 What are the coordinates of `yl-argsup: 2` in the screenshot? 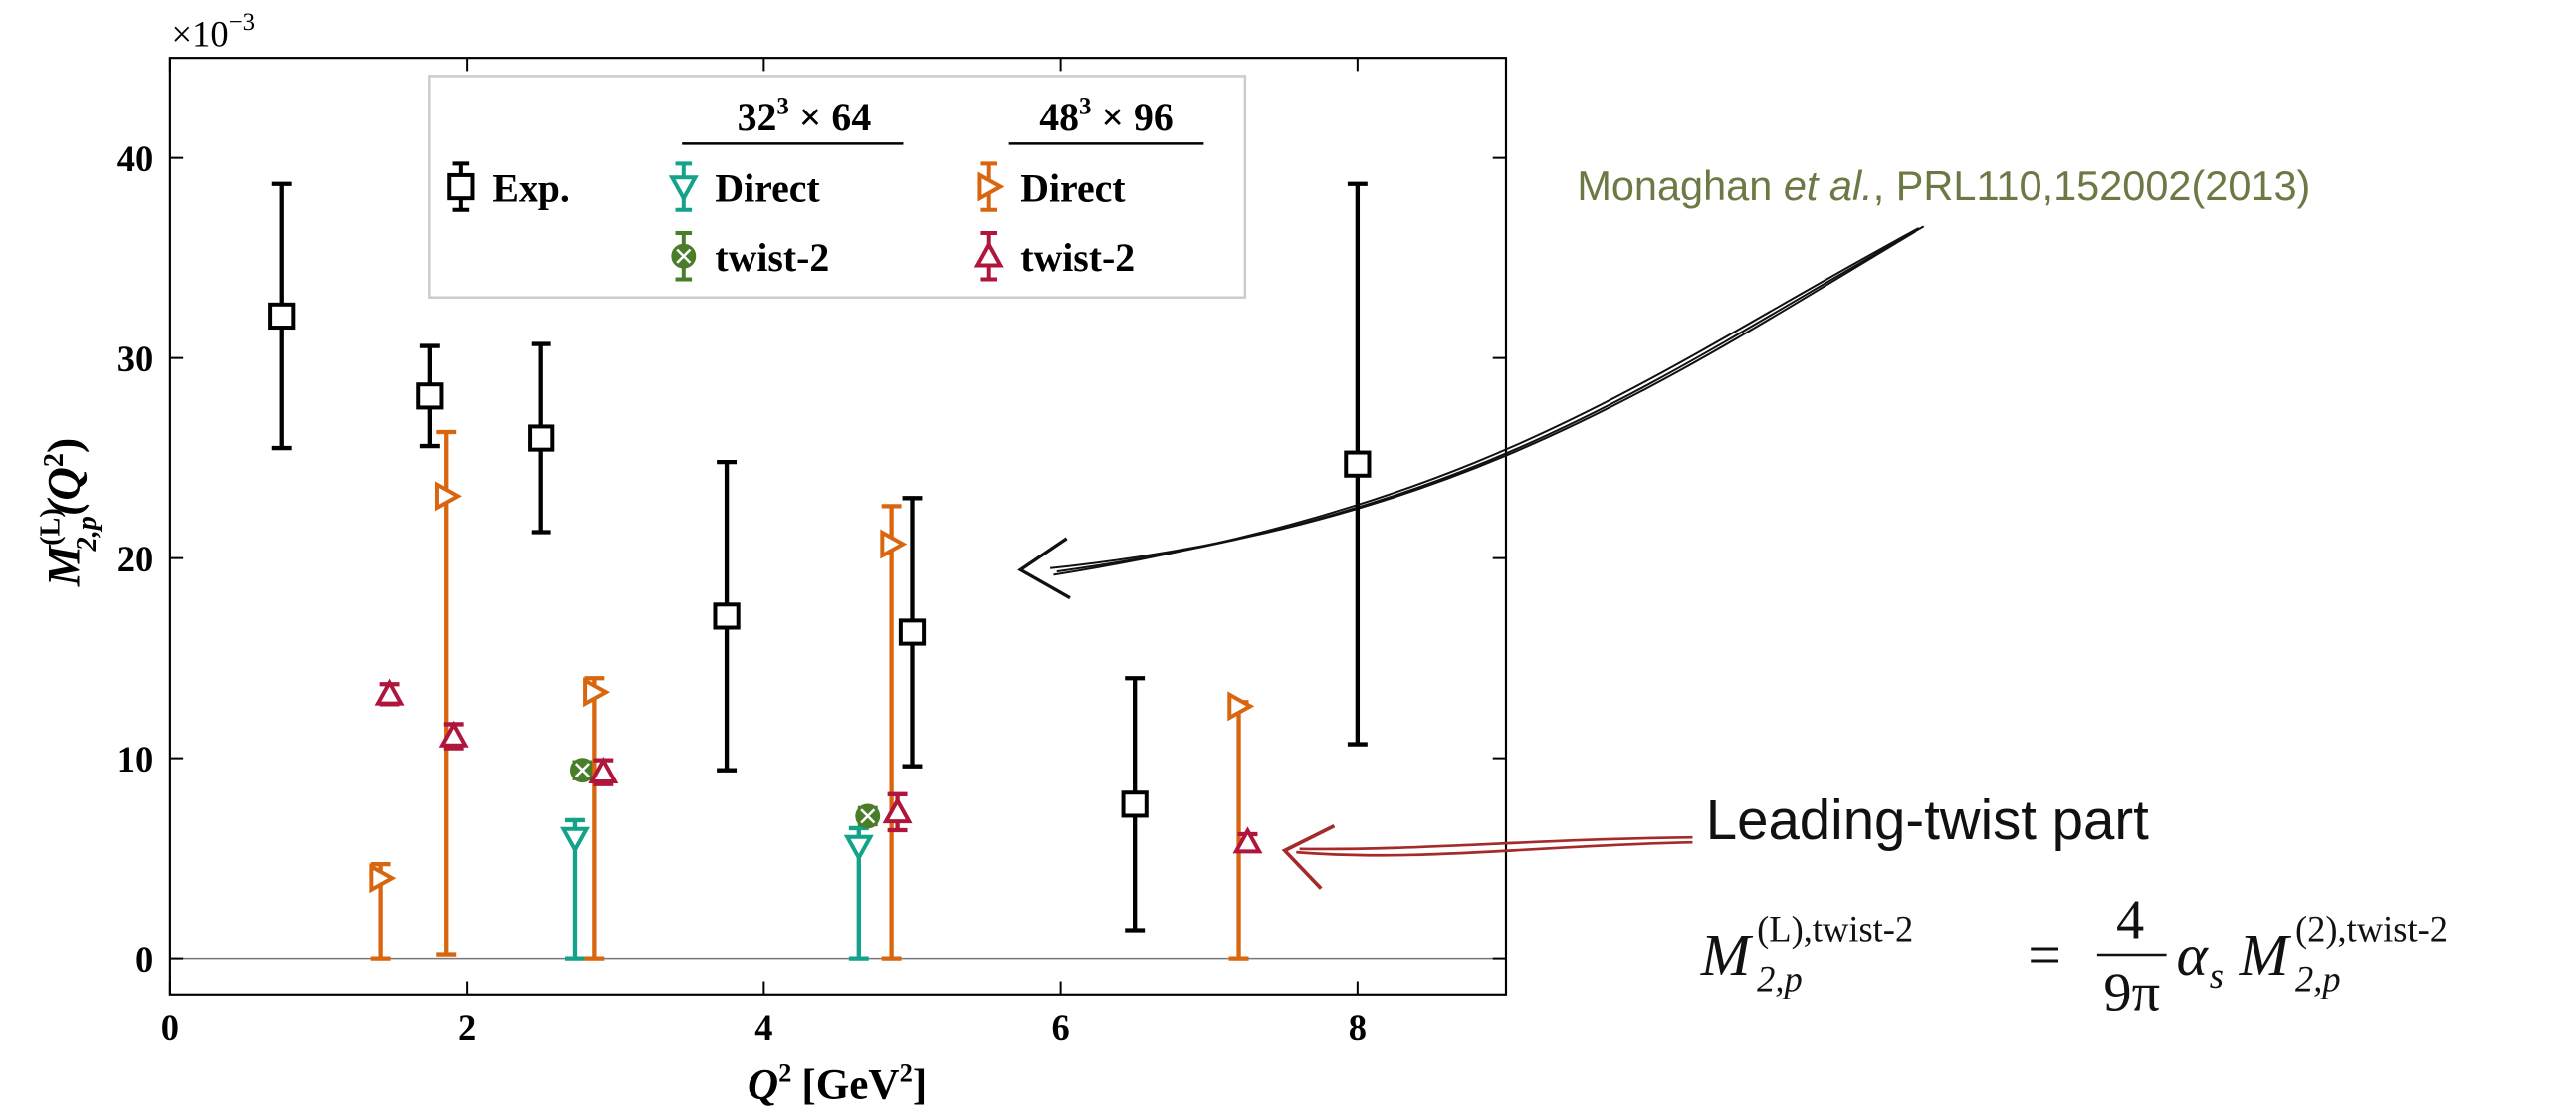 It's located at (54, 460).